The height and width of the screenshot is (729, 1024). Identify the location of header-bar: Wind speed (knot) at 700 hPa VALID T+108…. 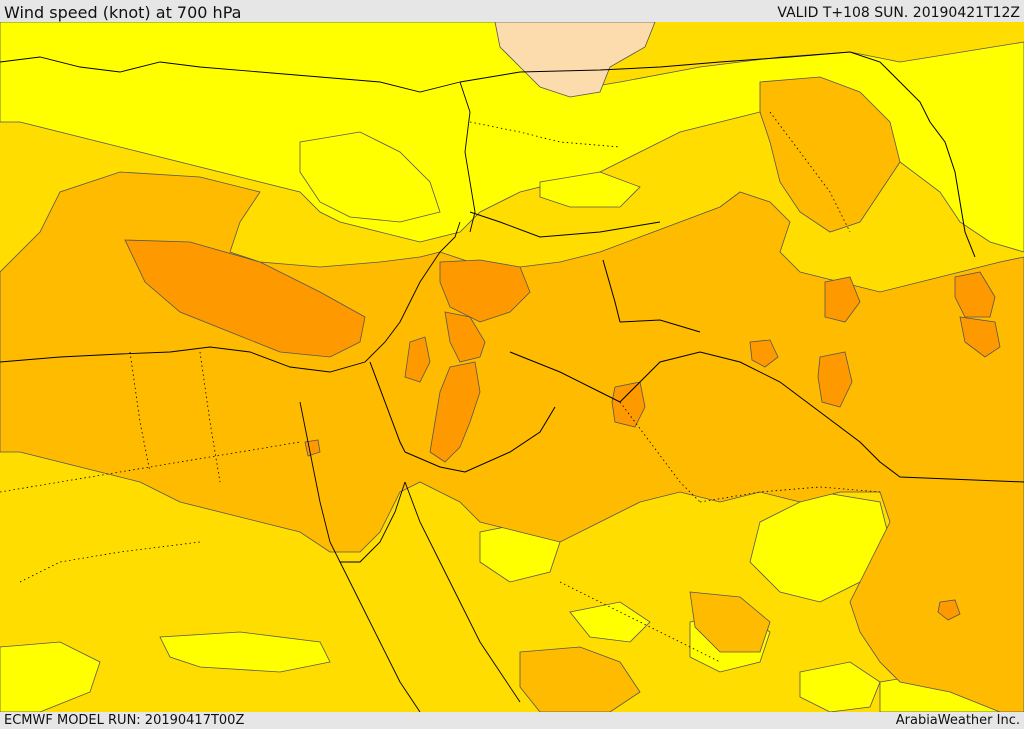
(512, 11).